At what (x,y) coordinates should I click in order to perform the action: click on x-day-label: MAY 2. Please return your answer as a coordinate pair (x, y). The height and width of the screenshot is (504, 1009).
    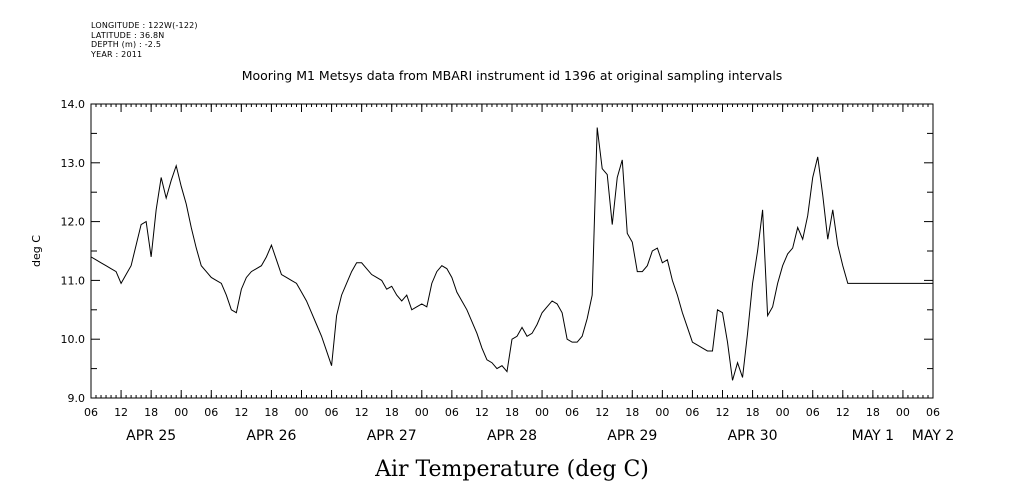
    Looking at the image, I should click on (933, 436).